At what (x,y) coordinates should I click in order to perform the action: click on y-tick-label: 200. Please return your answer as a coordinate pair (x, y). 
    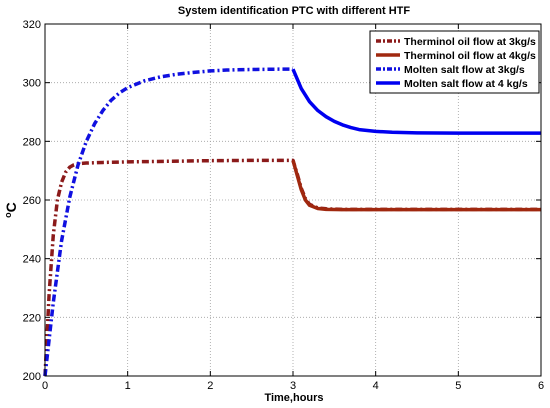
    Looking at the image, I should click on (32, 377).